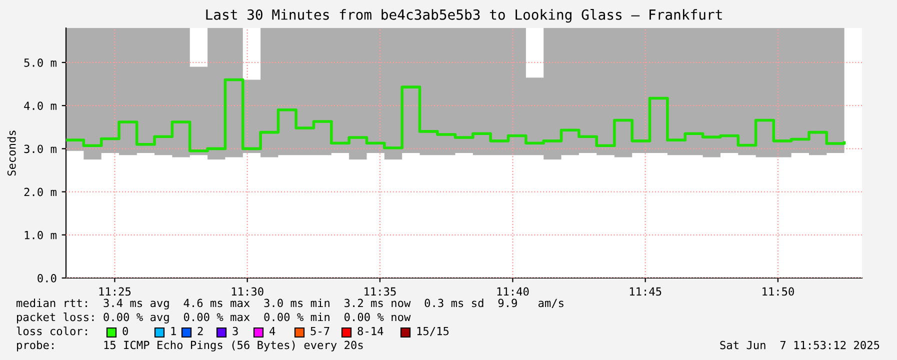 The height and width of the screenshot is (360, 897). Describe the element at coordinates (380, 291) in the screenshot. I see `x-tick-label: 11:35` at that location.